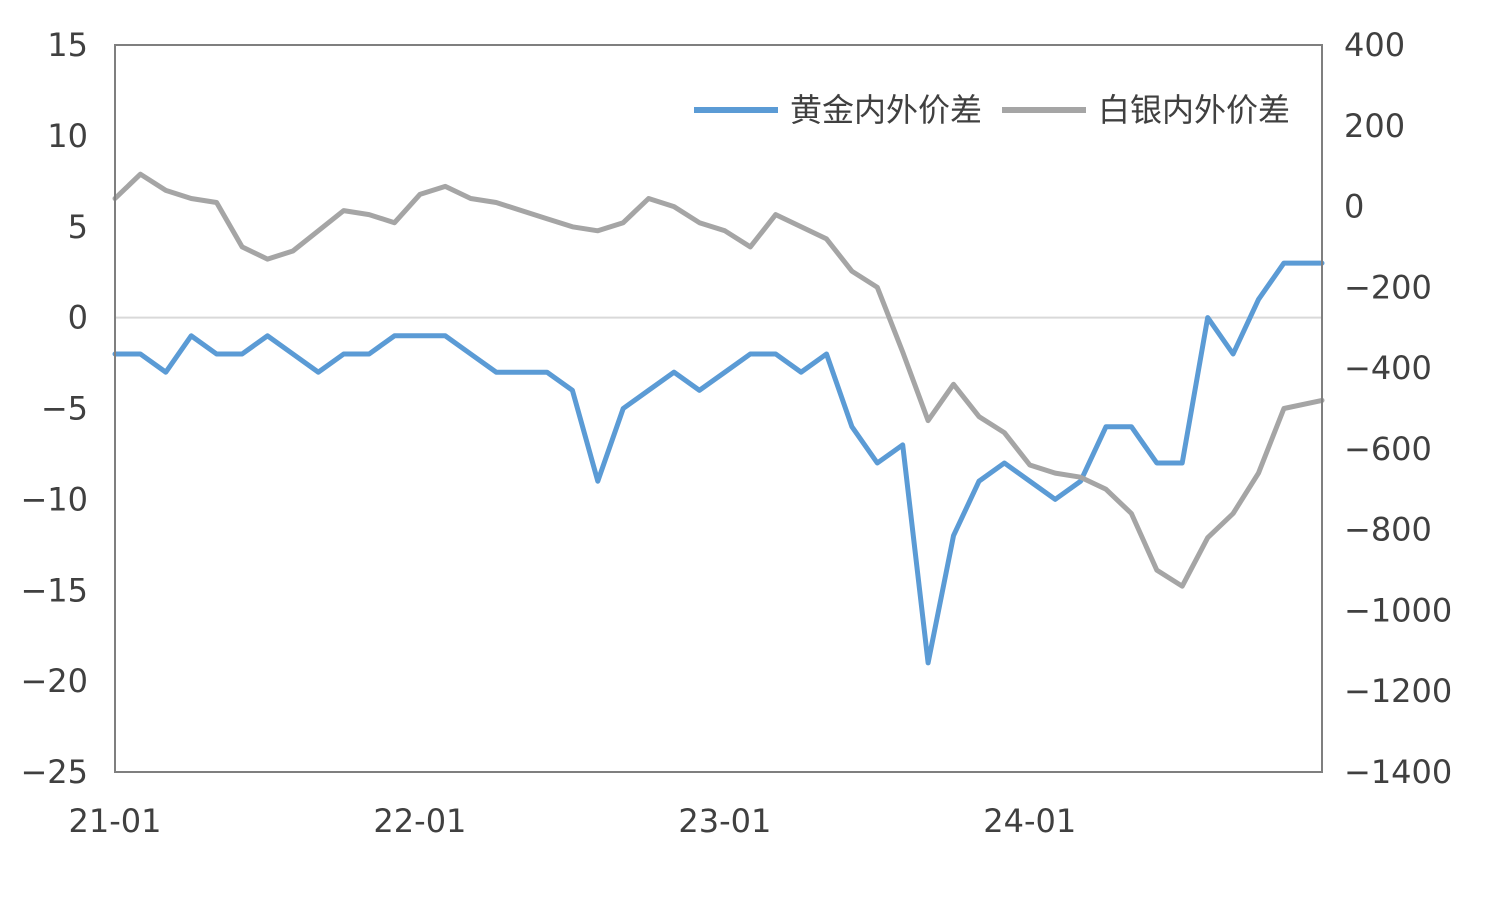  Describe the element at coordinates (1398, 772) in the screenshot. I see `right-tick-label: −1400` at that location.